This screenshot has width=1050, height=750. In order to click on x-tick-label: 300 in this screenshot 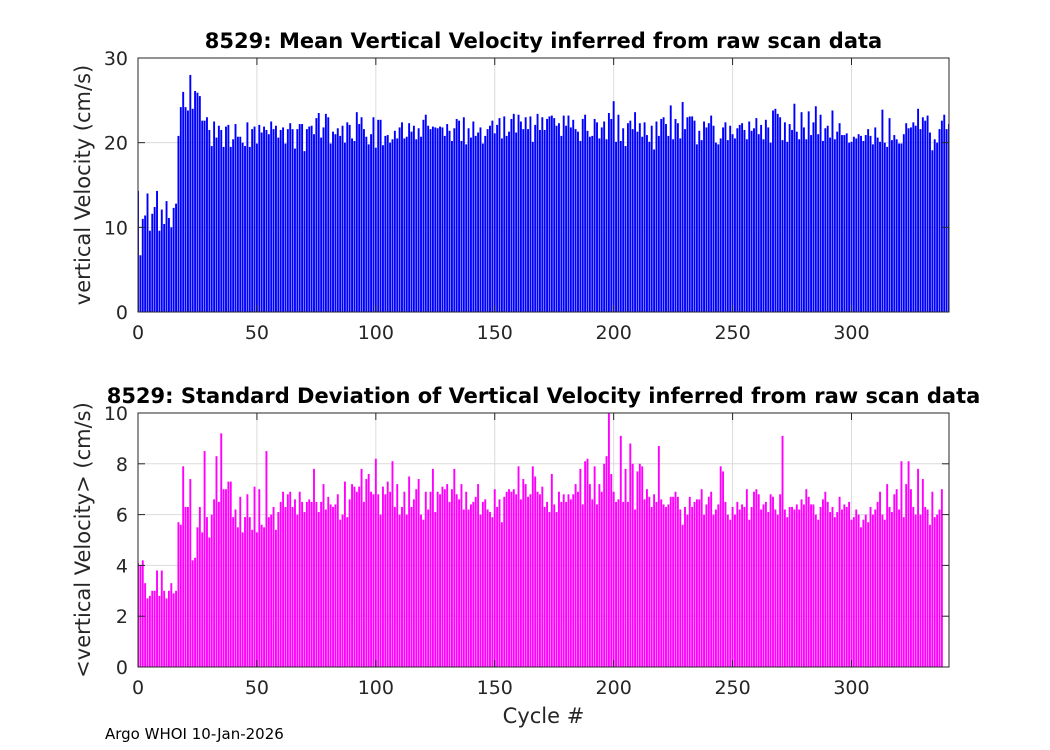, I will do `click(851, 333)`.